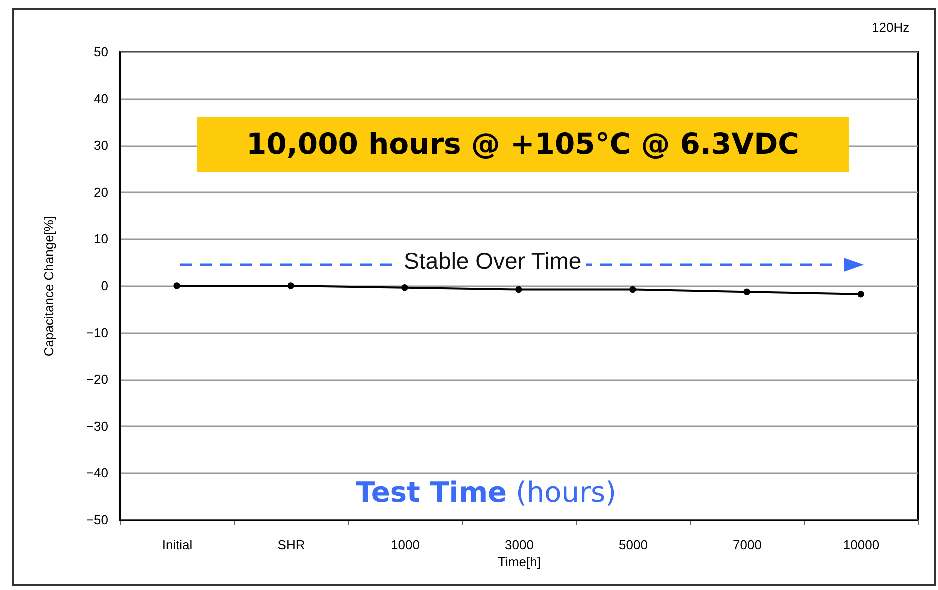 This screenshot has height=590, width=938. I want to click on y-axis-title: Capacitance Change[%], so click(48, 286).